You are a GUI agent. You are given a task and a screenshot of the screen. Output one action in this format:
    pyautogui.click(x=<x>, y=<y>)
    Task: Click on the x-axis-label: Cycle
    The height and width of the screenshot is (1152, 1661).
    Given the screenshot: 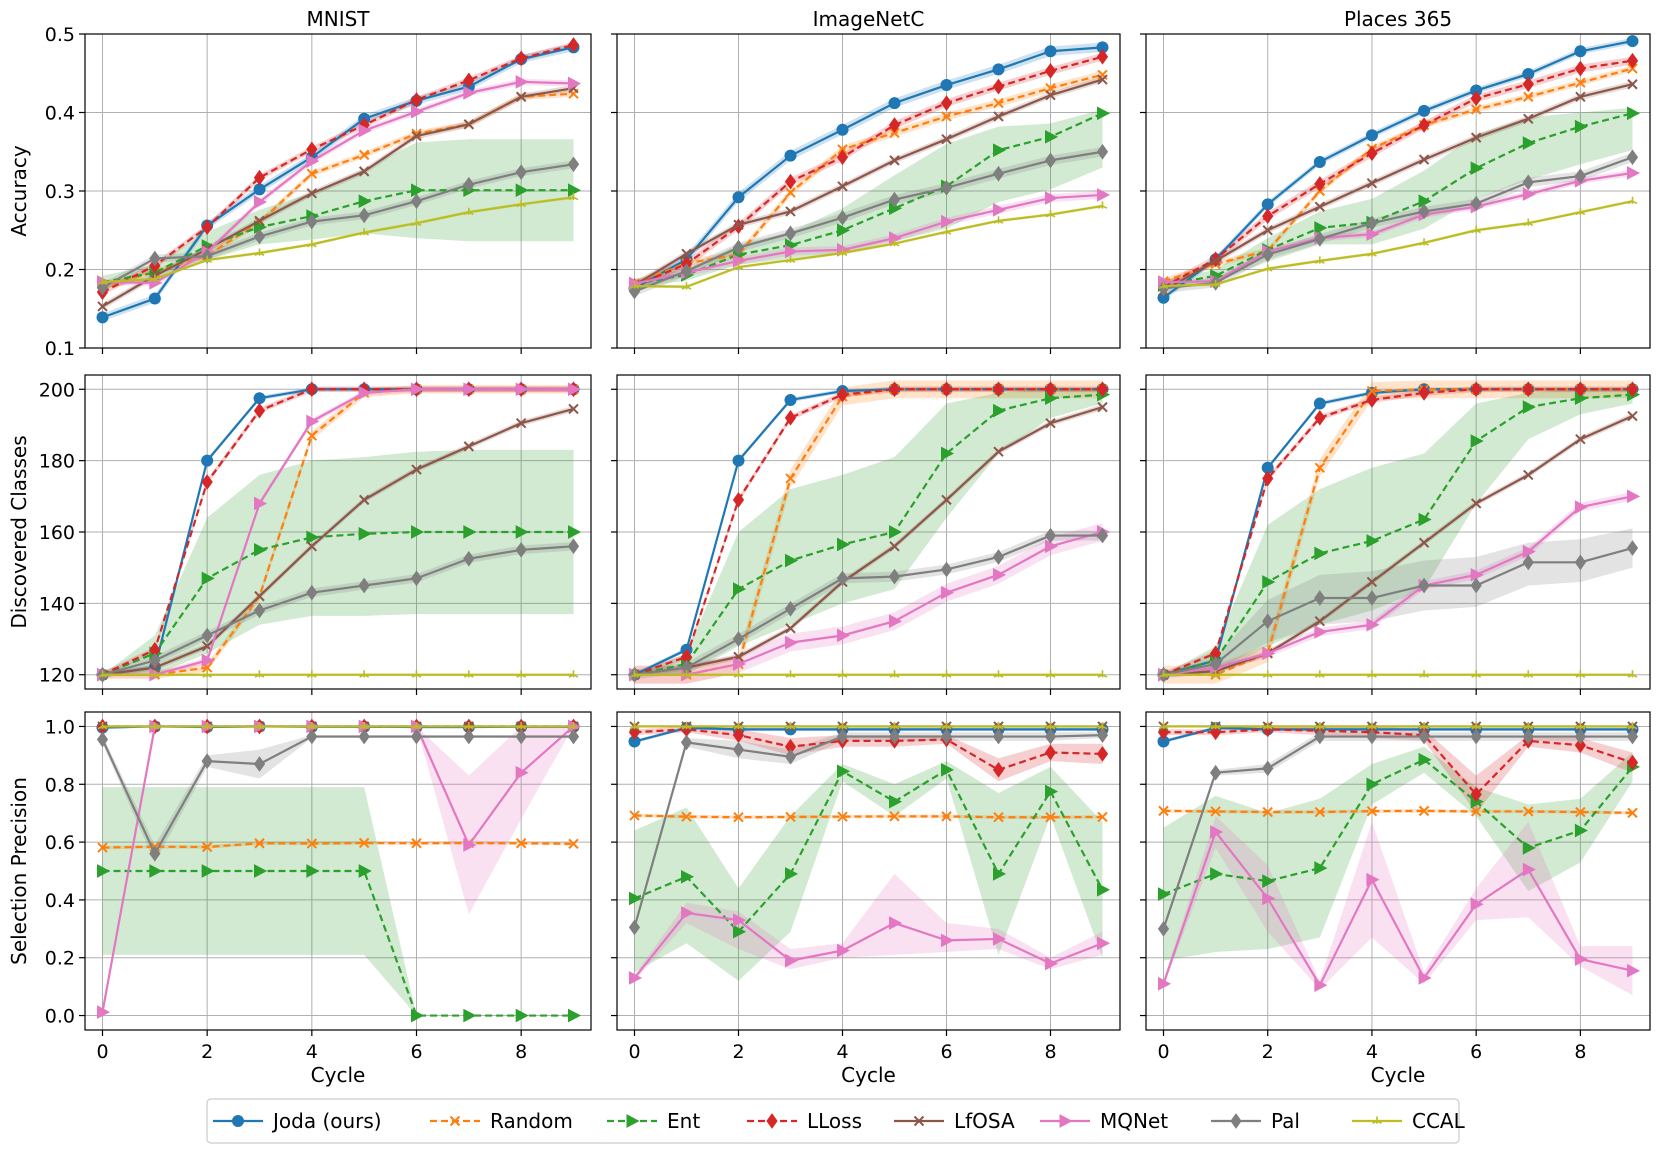 What is the action you would take?
    pyautogui.click(x=338, y=1075)
    